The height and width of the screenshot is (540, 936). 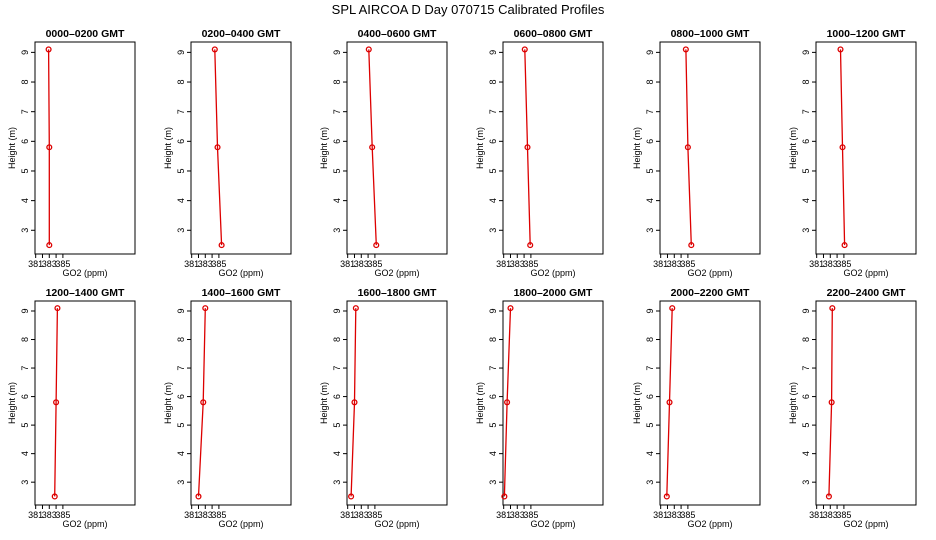 What do you see at coordinates (337, 339) in the screenshot?
I see `panel-9-ytick-label: 8` at bounding box center [337, 339].